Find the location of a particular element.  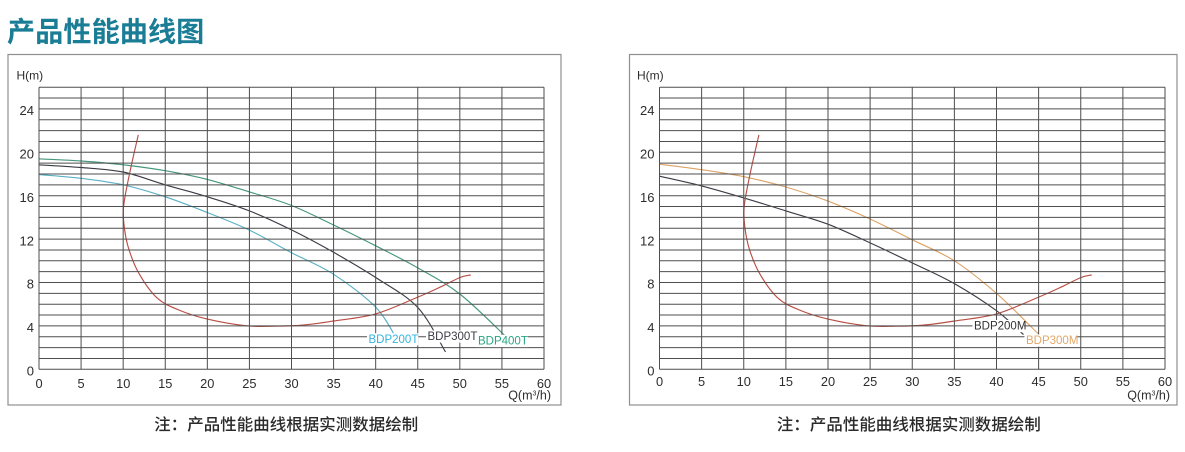

svg-text: BDP200T is located at coordinates (394, 340).